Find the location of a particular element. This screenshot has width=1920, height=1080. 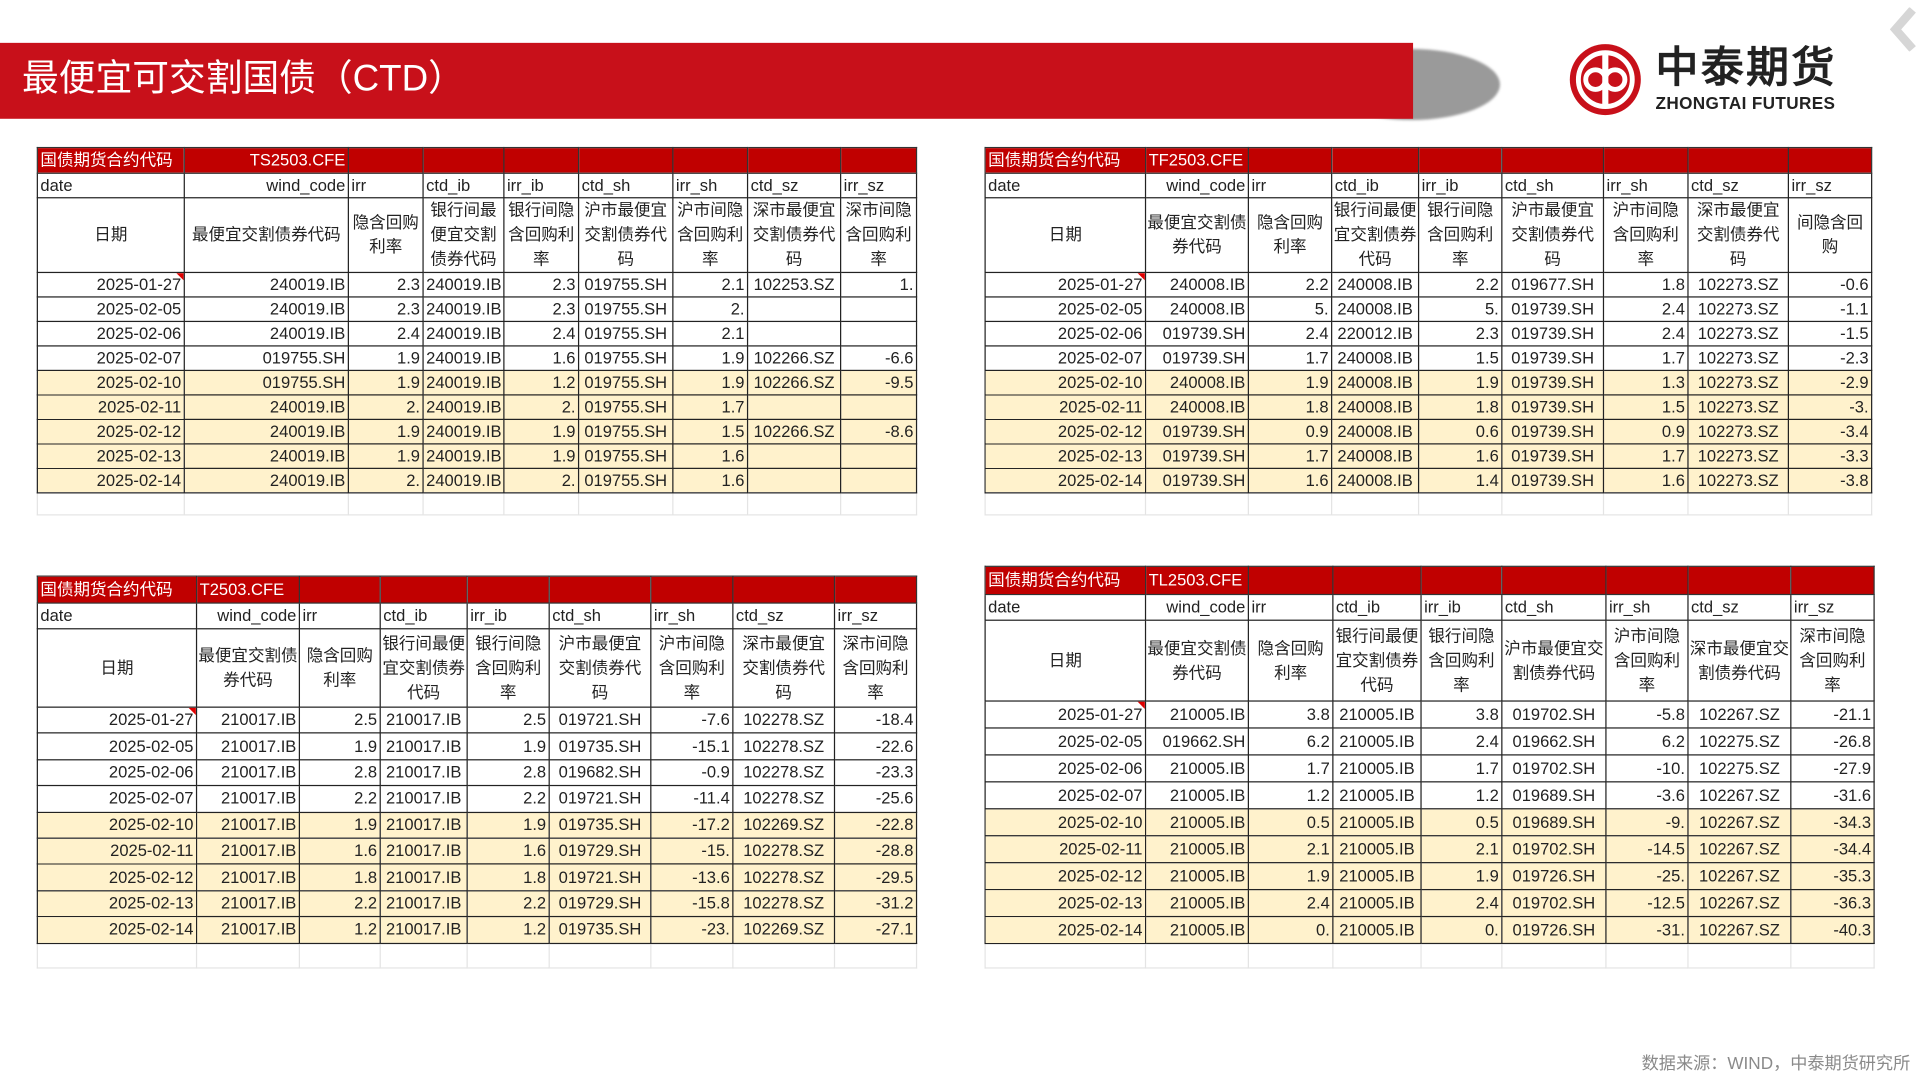

cell-value: 5. is located at coordinates (1321, 308).